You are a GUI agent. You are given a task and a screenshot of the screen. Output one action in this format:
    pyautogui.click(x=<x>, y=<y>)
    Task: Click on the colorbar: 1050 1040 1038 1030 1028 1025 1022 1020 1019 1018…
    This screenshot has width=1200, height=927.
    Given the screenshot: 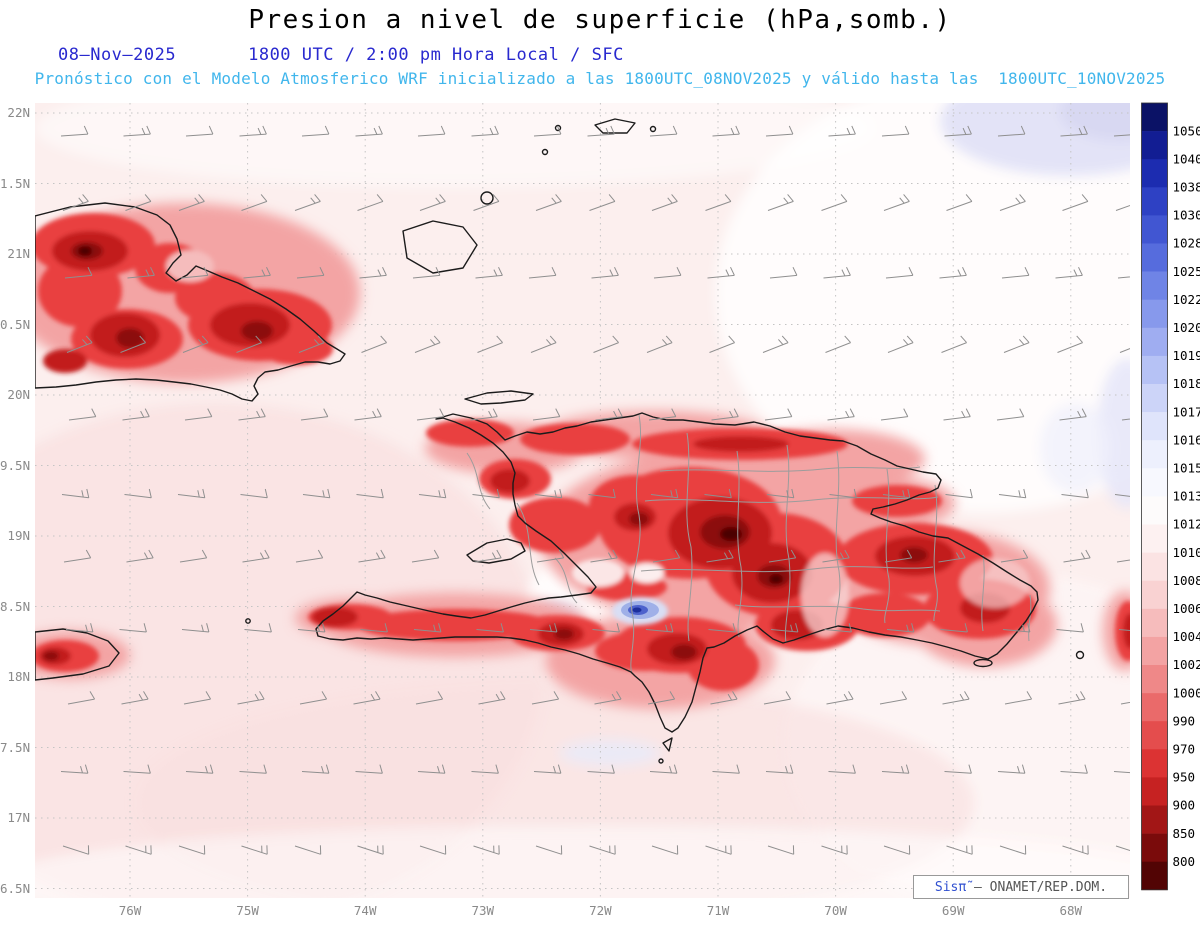 What is the action you would take?
    pyautogui.click(x=1170, y=501)
    